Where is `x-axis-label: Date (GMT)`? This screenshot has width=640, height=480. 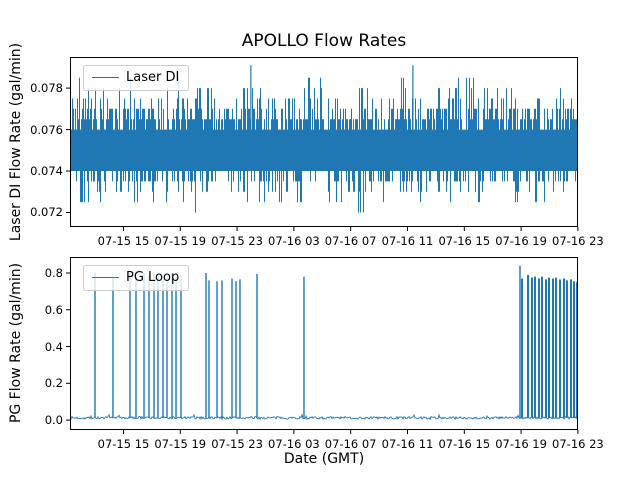 x-axis-label: Date (GMT) is located at coordinates (324, 459).